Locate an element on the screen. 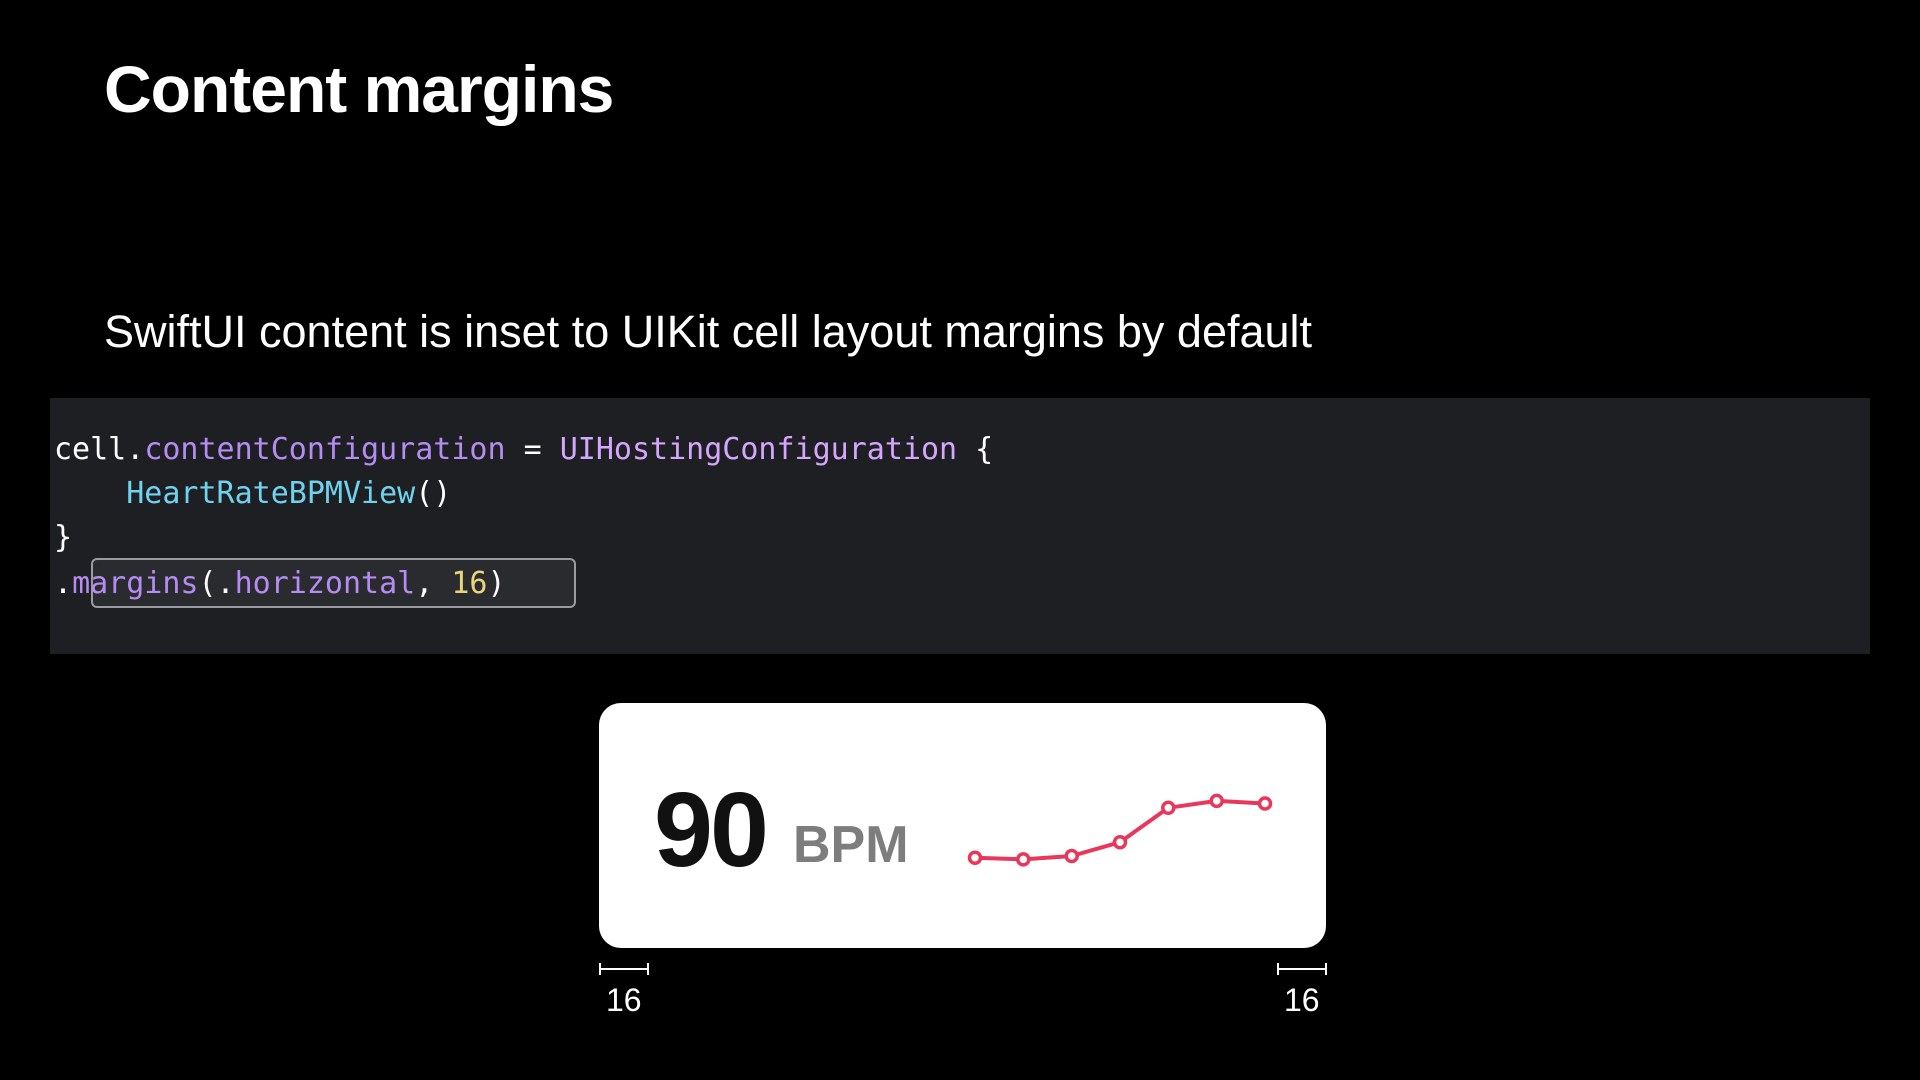 The height and width of the screenshot is (1080, 1920). code-indent is located at coordinates (90, 493).